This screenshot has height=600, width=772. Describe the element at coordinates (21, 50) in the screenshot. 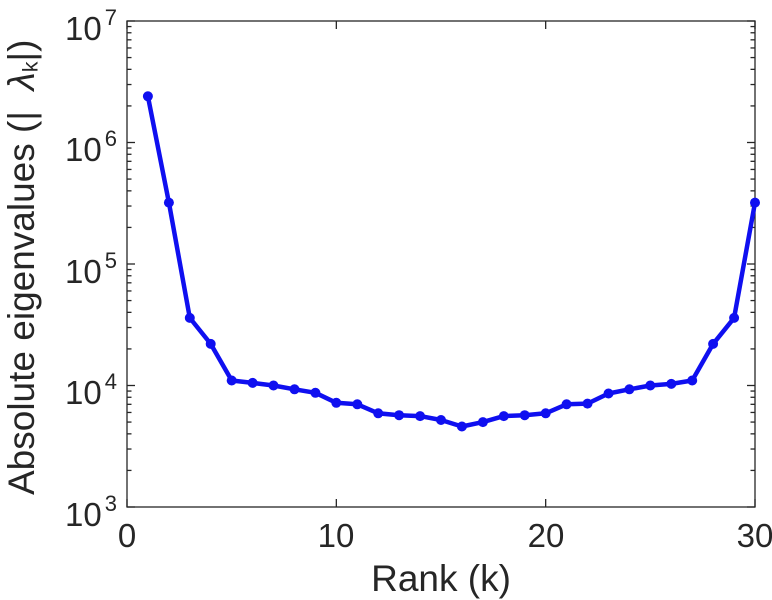

I see `y-axis-label-close: |)` at that location.